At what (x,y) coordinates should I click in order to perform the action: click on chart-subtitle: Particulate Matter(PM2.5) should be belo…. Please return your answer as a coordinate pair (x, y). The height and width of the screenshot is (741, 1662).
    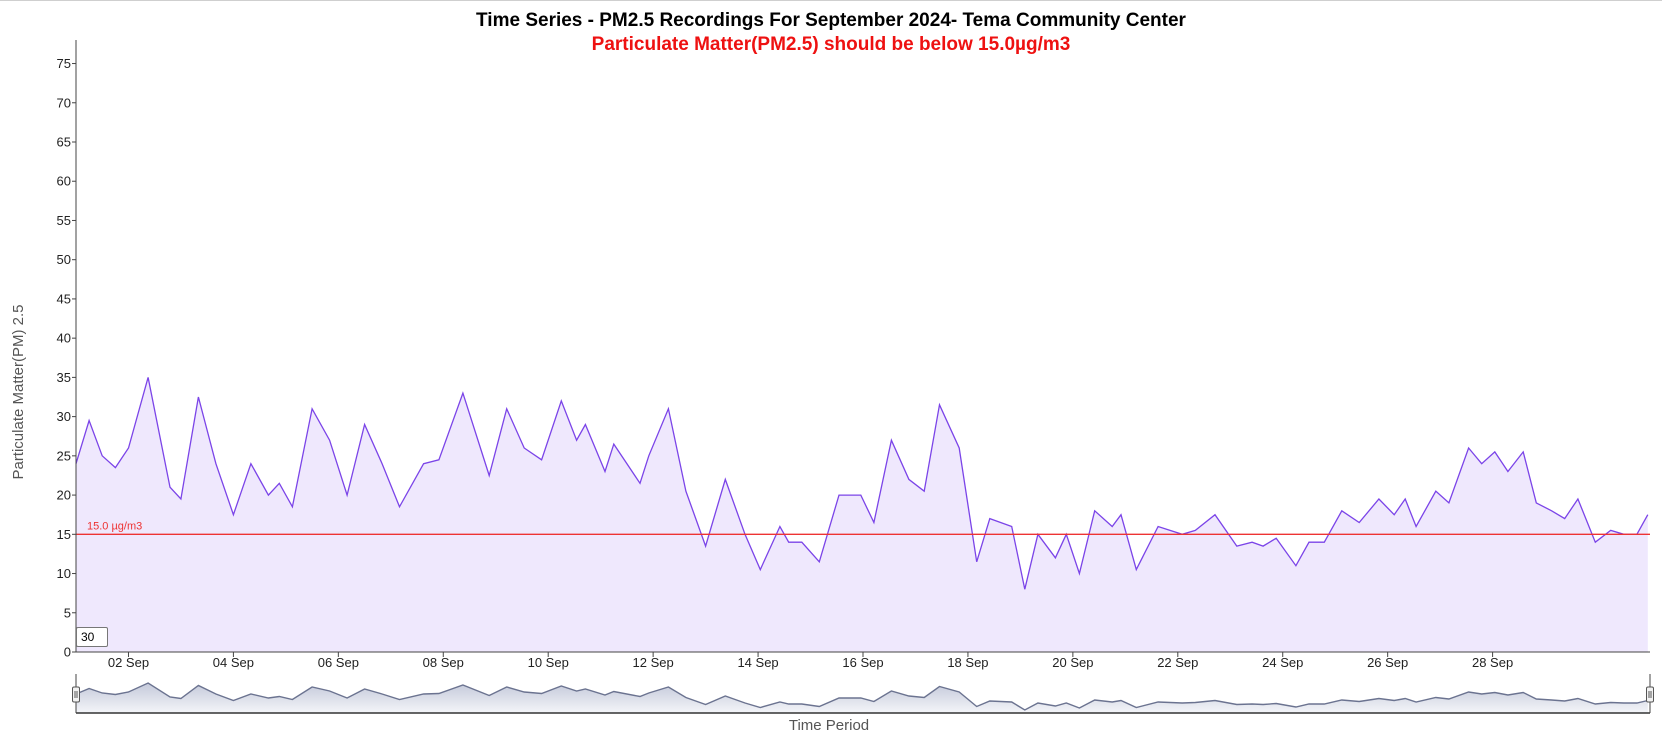
    Looking at the image, I should click on (831, 44).